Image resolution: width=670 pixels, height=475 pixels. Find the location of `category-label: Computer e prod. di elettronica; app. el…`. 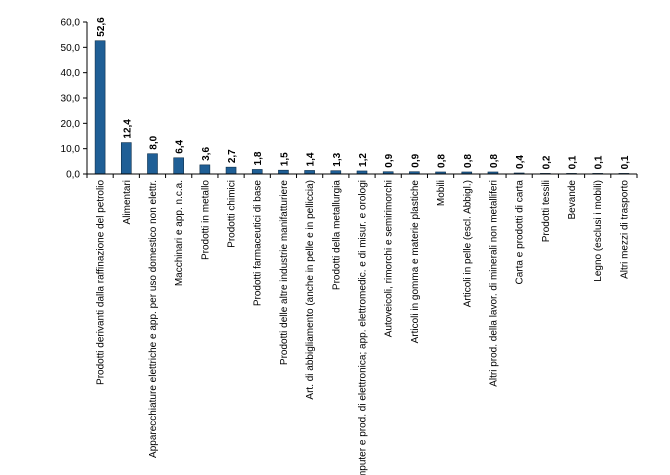

category-label: Computer e prod. di elettronica; app. el… is located at coordinates (363, 327).